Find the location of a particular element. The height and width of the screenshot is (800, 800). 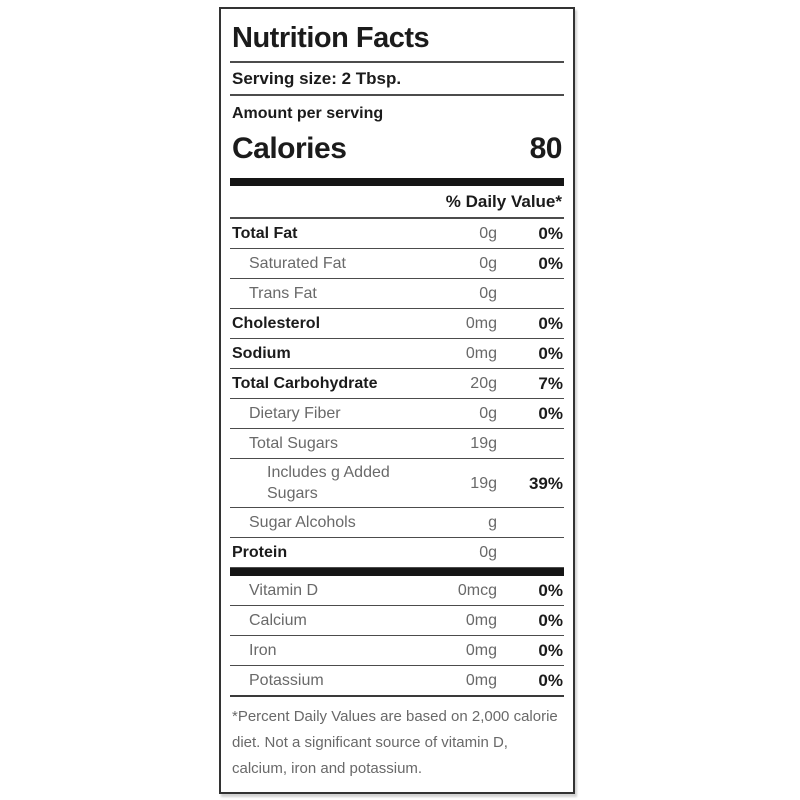

nutrient-row: Sodium 0mg 0% is located at coordinates (397, 354).